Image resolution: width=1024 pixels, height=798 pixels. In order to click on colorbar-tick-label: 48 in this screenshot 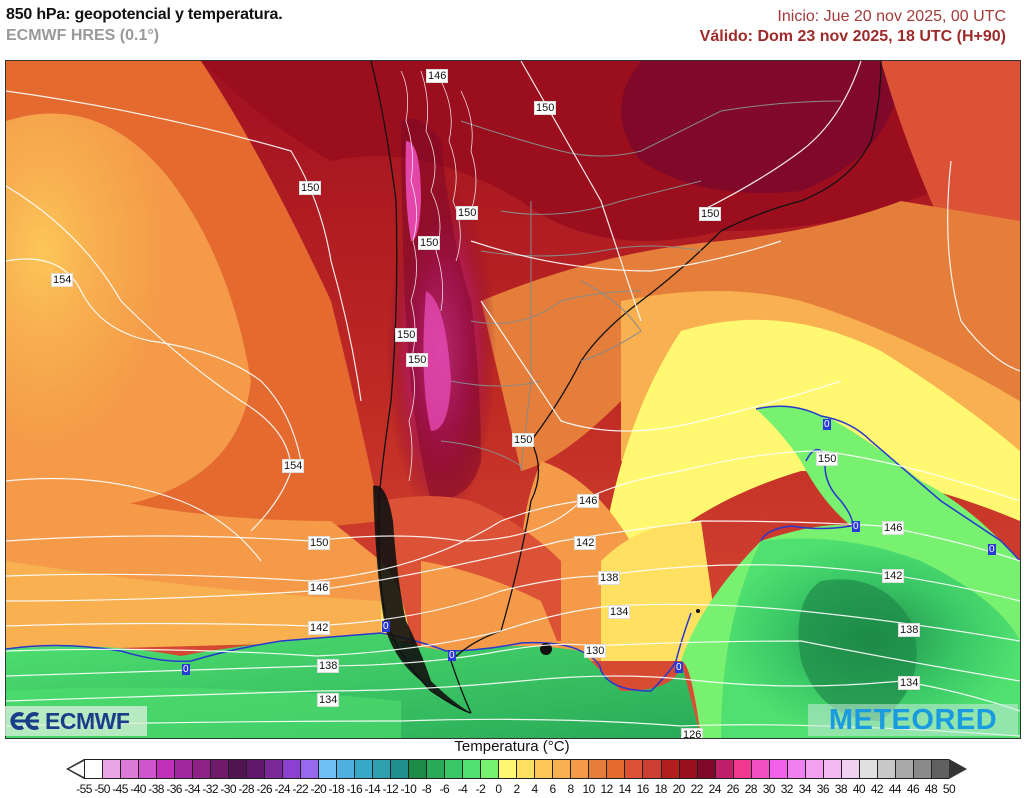, I will do `click(931, 789)`.